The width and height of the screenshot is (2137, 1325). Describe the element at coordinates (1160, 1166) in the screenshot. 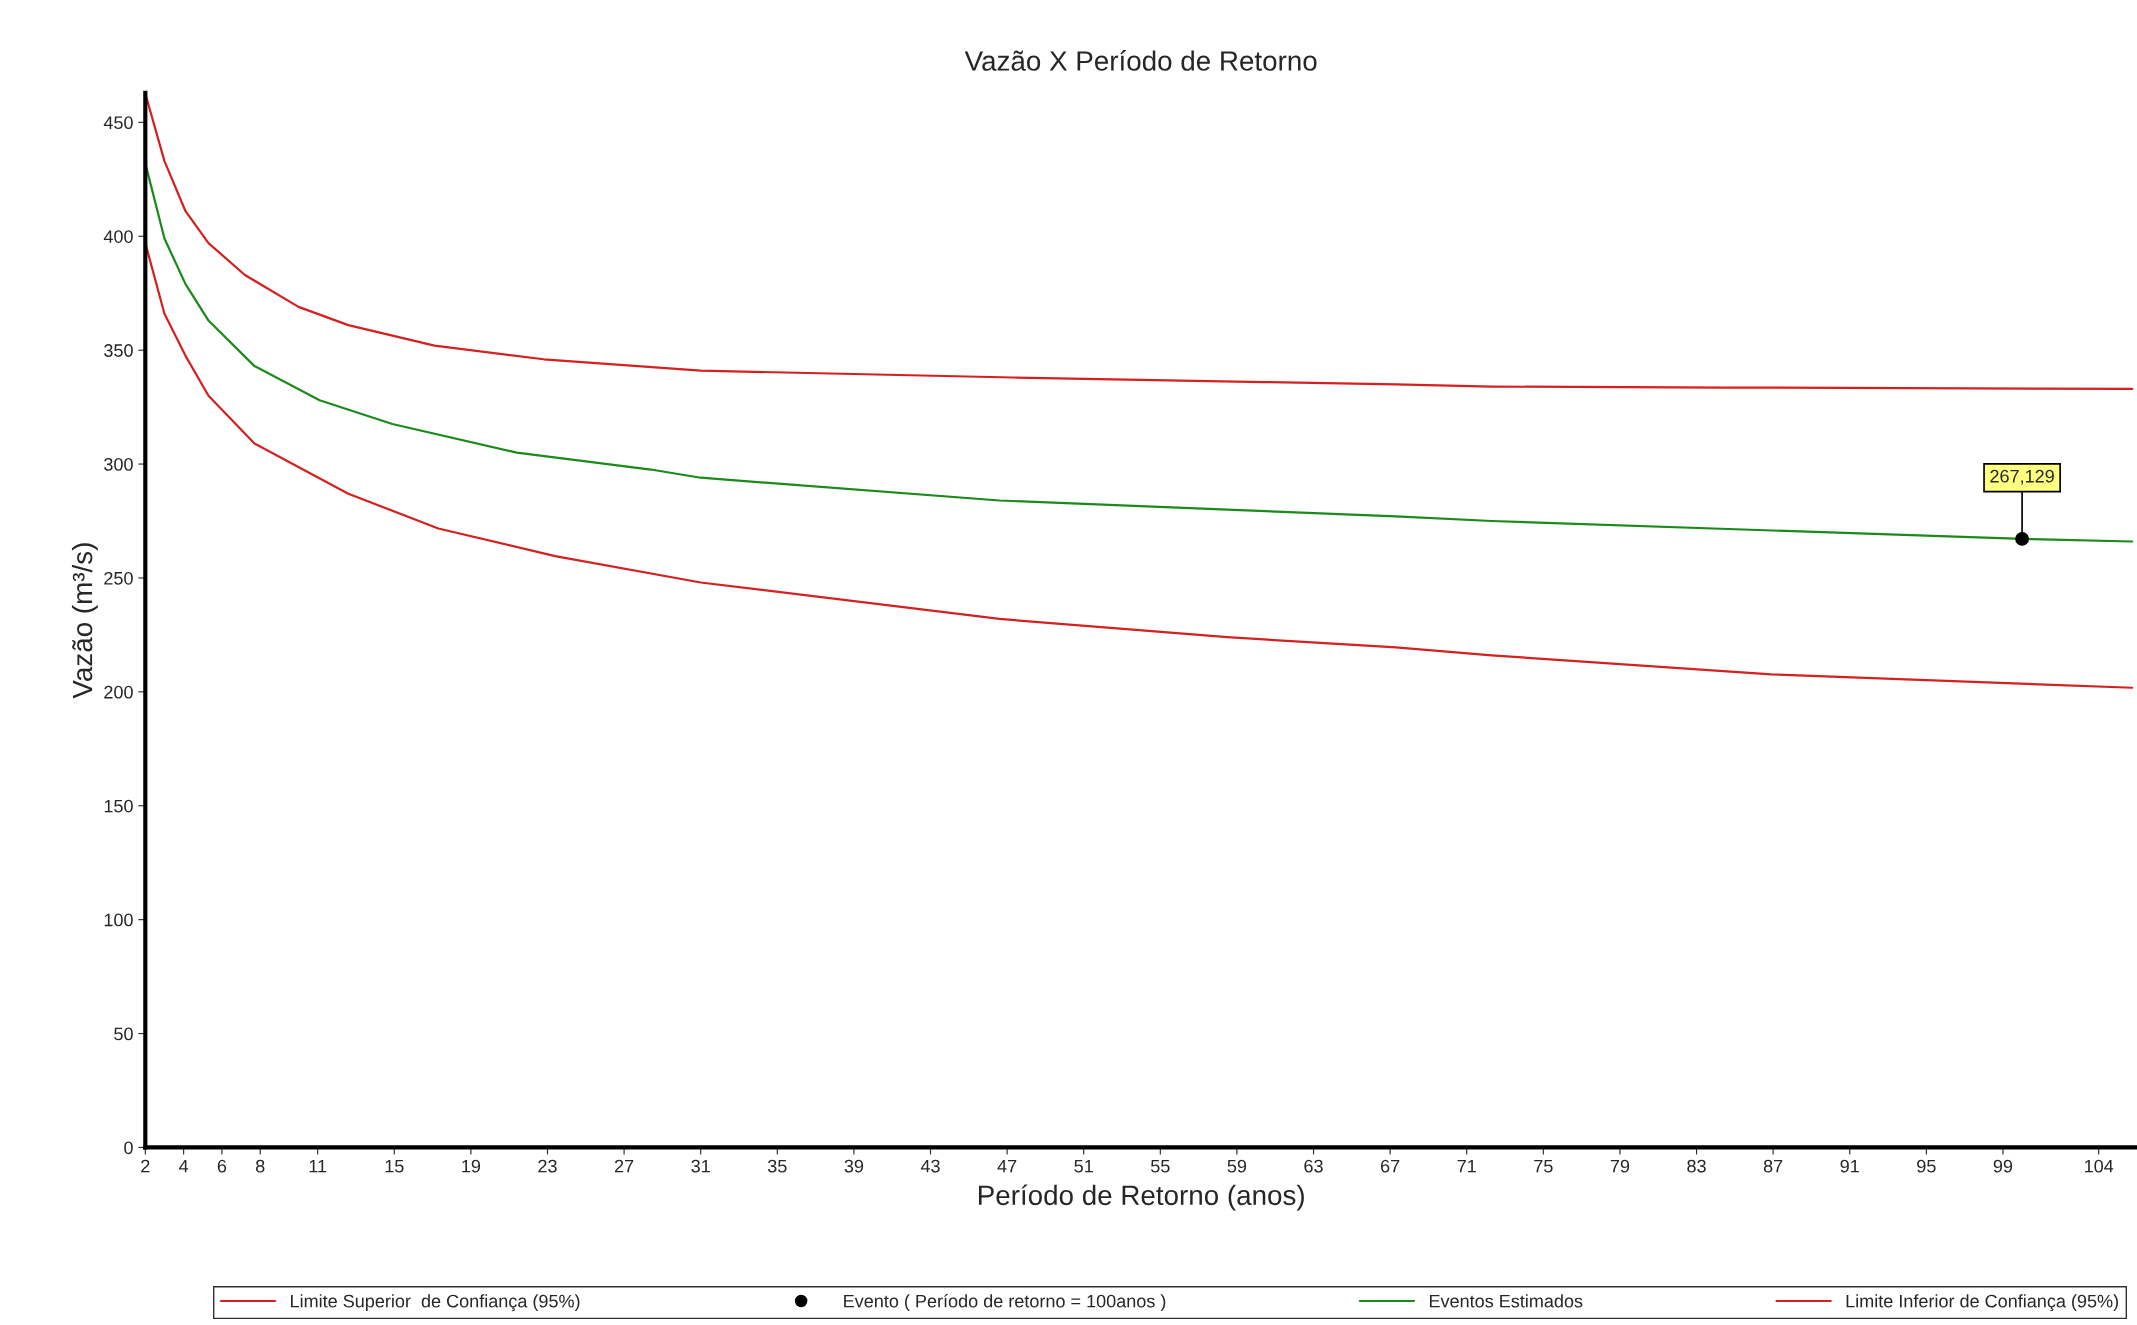

I see `x-tick-label: 55` at that location.